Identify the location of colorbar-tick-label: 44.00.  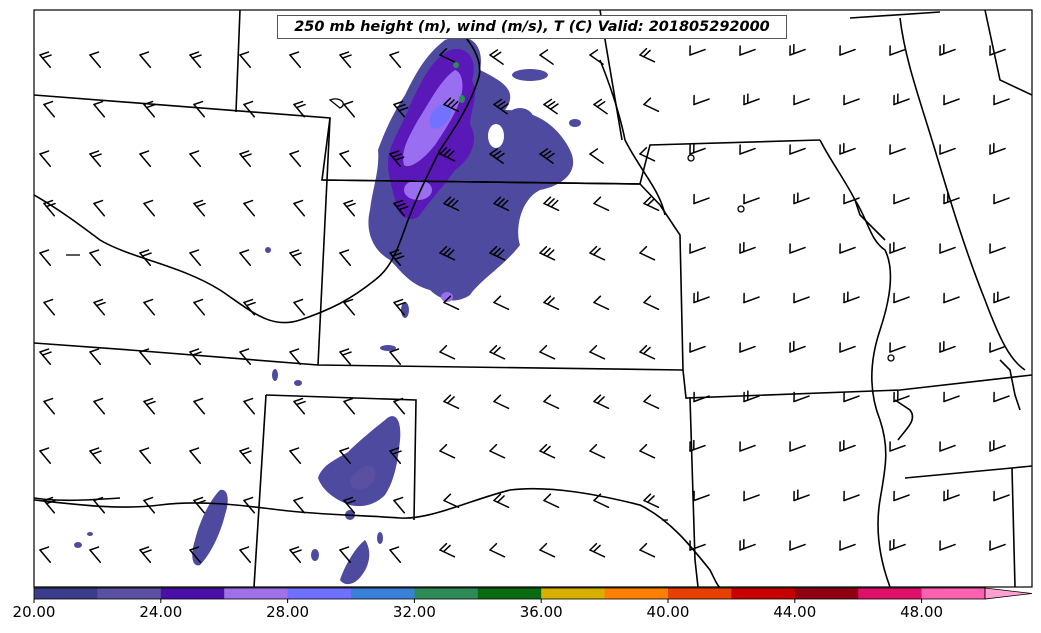
(795, 612).